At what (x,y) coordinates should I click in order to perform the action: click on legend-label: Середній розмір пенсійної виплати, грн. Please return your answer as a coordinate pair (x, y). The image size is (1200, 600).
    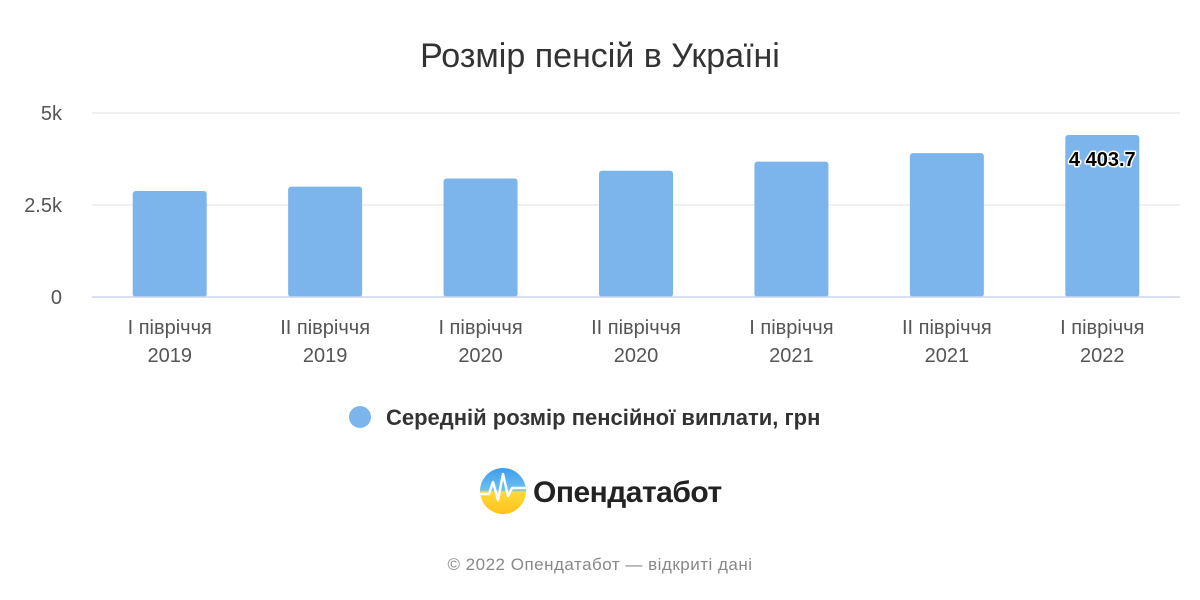
    Looking at the image, I should click on (603, 417).